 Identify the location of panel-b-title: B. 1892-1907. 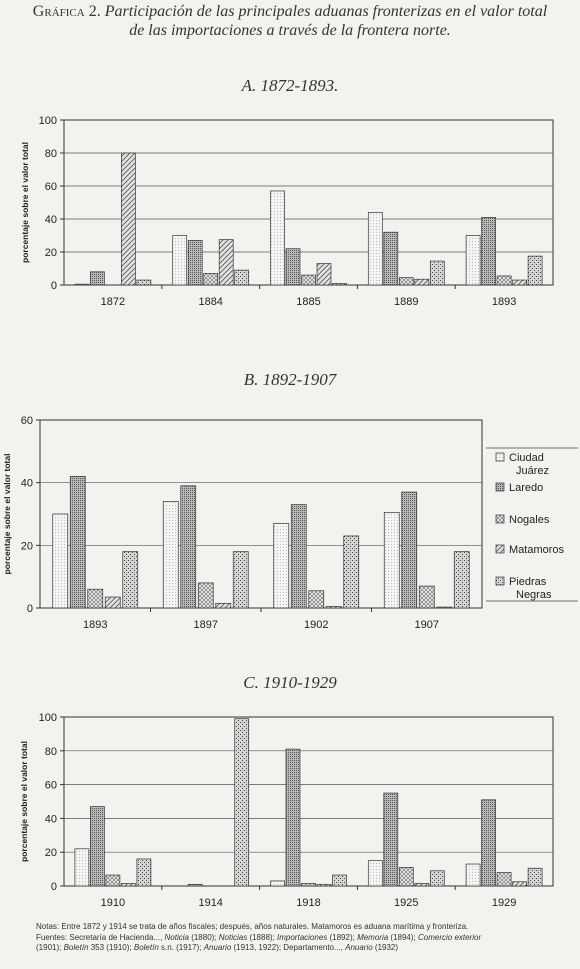
(290, 379).